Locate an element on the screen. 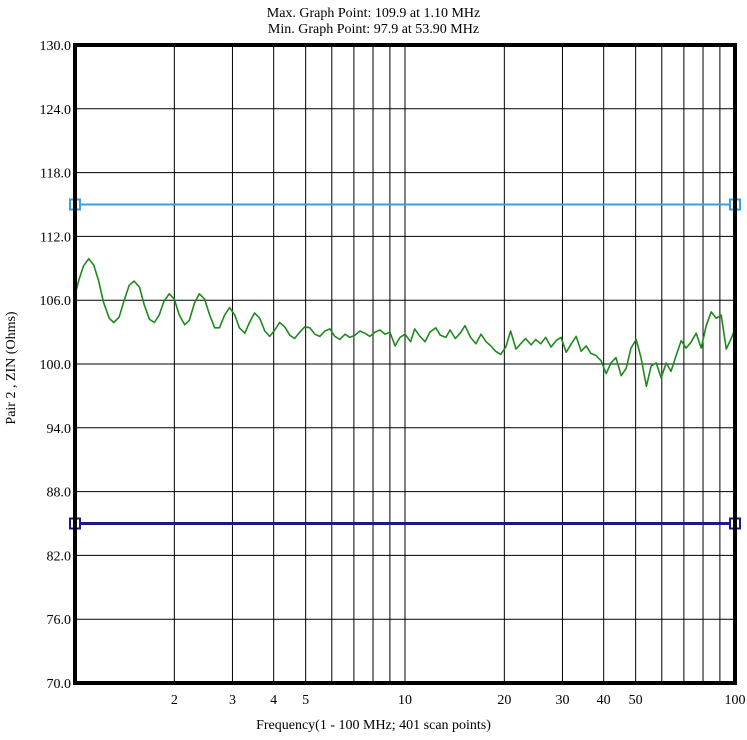  x-tick-labels: 2 3 4 5 10 20 30 40 50 100 is located at coordinates (458, 700).